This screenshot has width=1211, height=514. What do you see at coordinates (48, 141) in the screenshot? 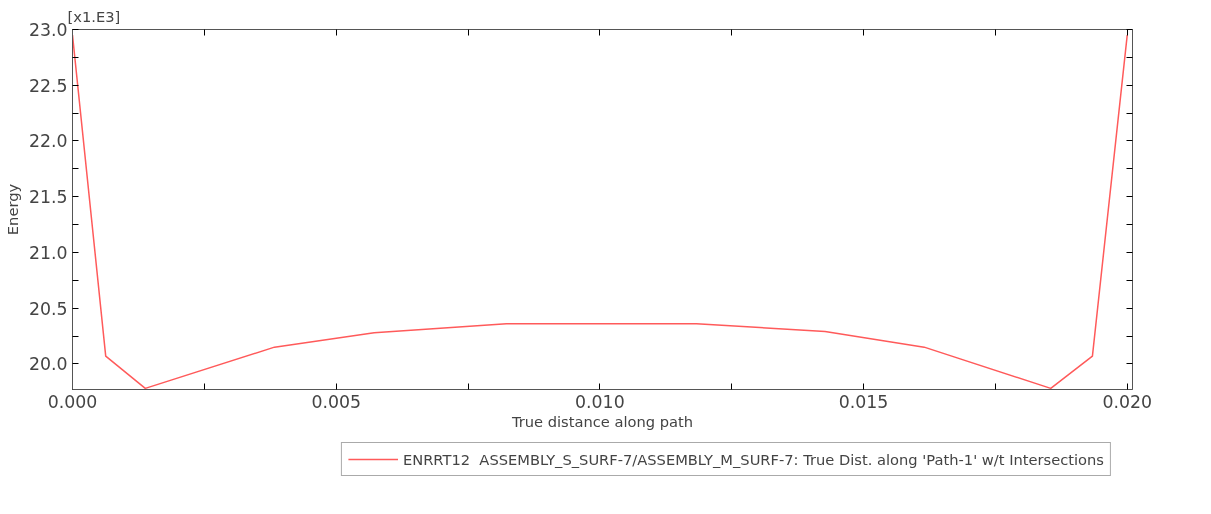
I see `y-tick-label: 22.0` at bounding box center [48, 141].